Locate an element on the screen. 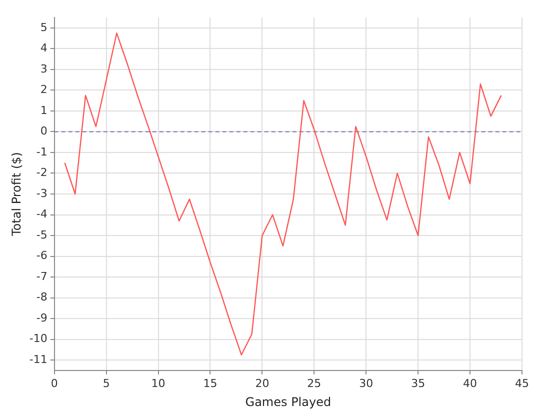 This screenshot has height=420, width=540. y-tick-label: -10 is located at coordinates (38, 339).